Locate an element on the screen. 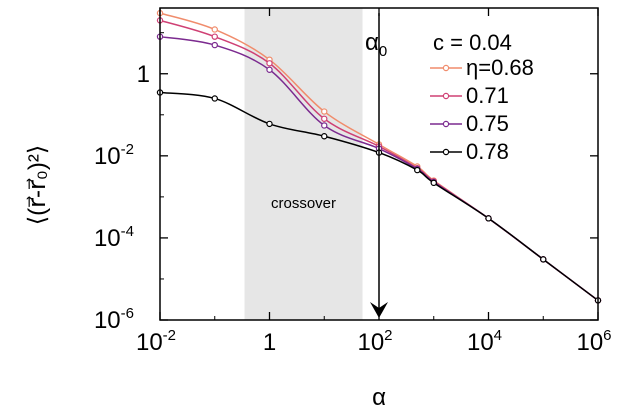  y-axis-label: ⟨(r⃗-r⃗₀)²⟩ is located at coordinates (37, 185).